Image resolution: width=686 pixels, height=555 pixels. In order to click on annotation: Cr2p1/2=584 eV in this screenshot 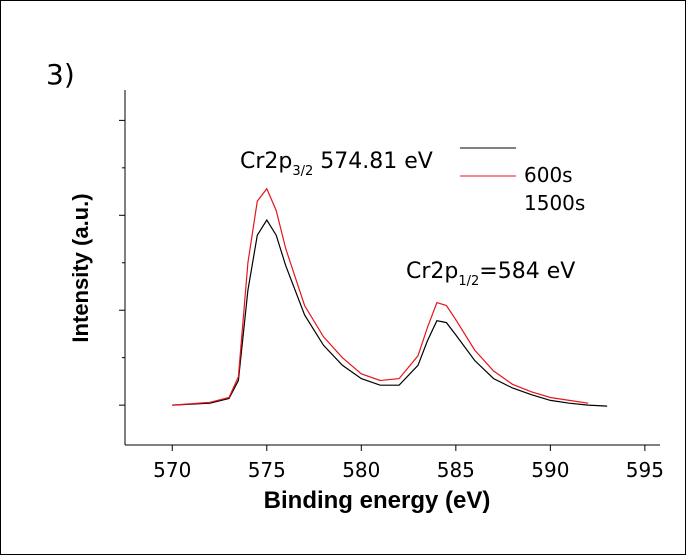, I will do `click(490, 274)`.